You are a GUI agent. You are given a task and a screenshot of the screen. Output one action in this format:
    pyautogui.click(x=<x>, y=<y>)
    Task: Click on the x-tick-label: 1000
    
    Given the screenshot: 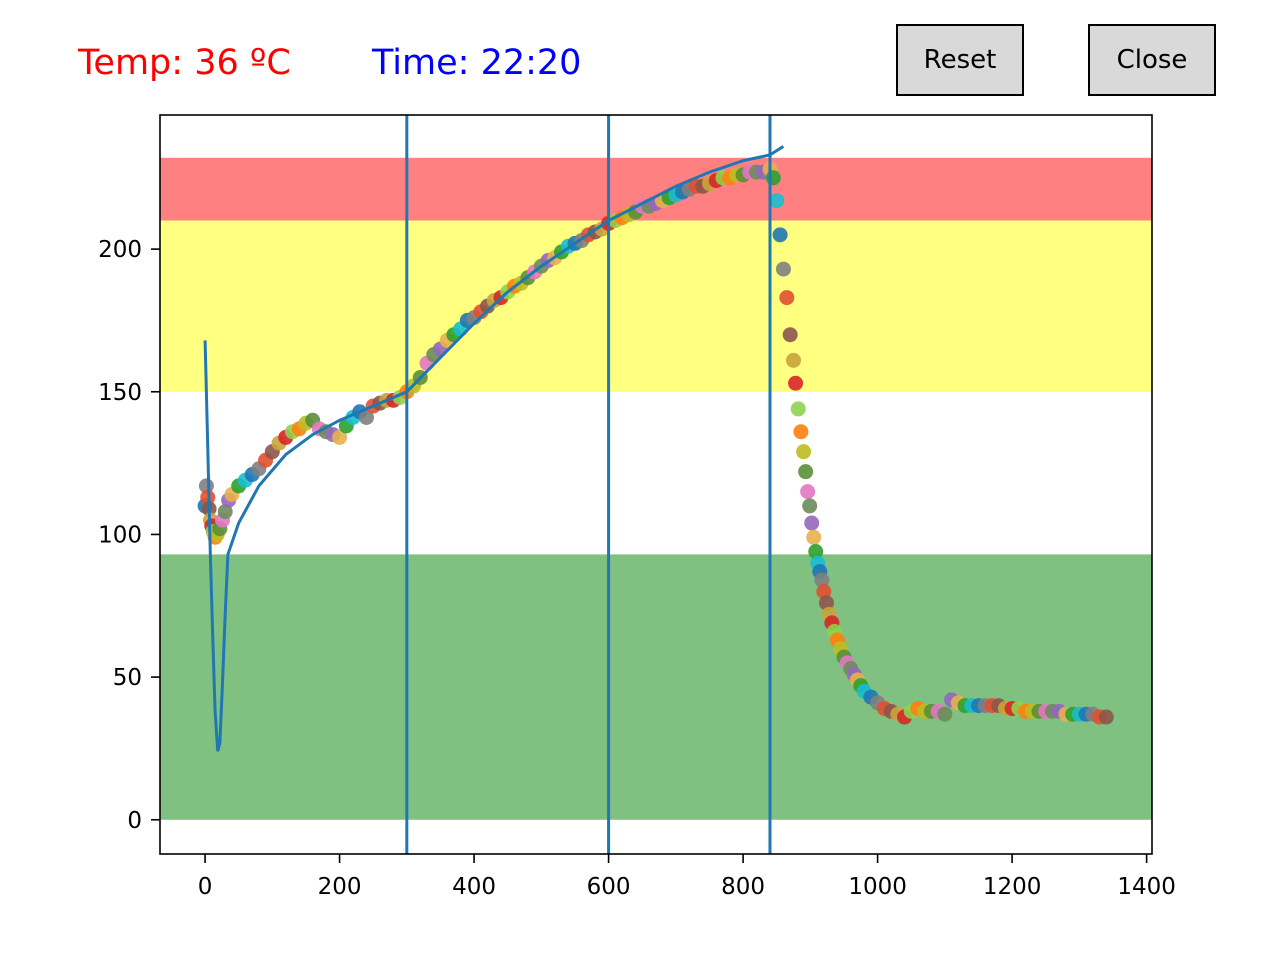 What is the action you would take?
    pyautogui.click(x=877, y=887)
    